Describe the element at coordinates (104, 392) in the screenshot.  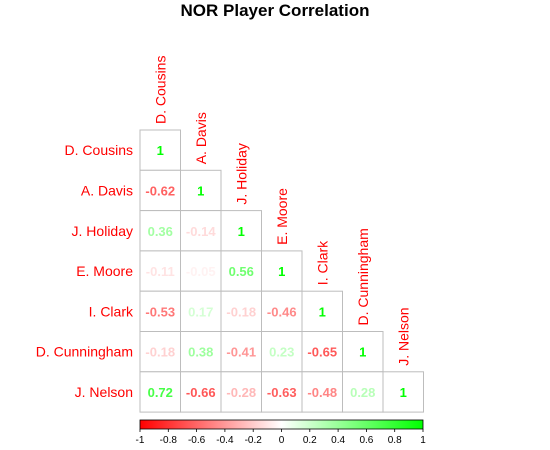
I see `row-label-j-nelson: J. Nelson` at that location.